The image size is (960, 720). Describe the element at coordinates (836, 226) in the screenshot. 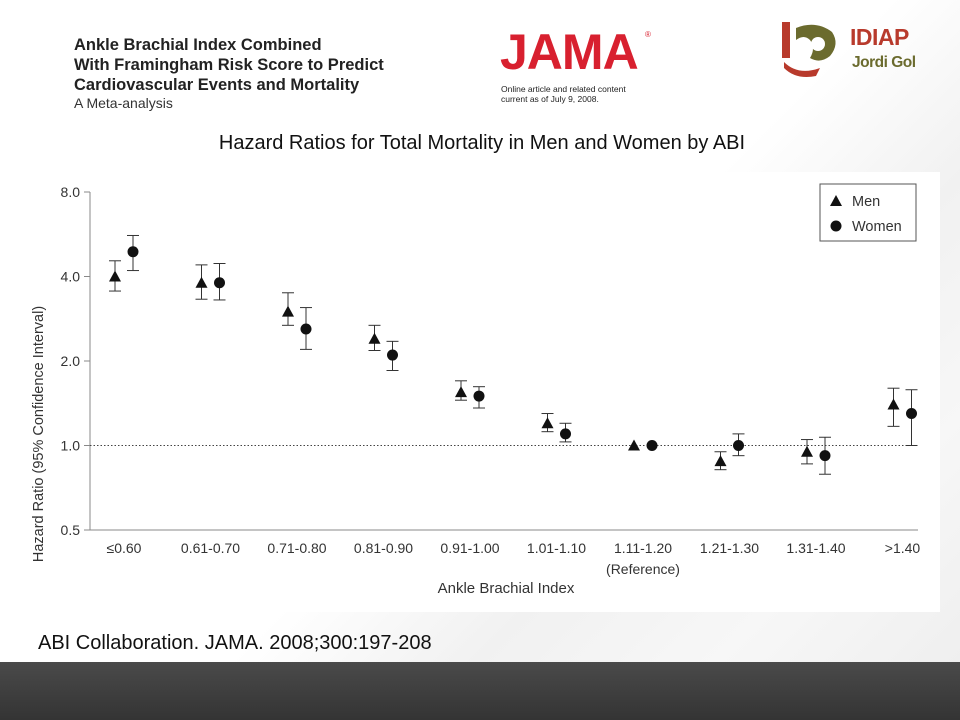

I see `legend-women-marker` at that location.